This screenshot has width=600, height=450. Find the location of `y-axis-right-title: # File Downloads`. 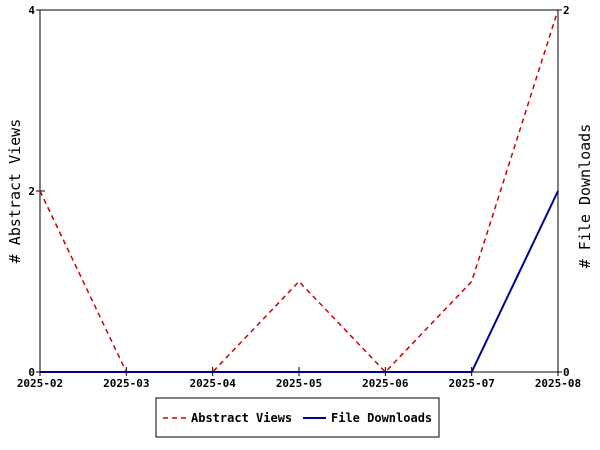

y-axis-right-title: # File Downloads is located at coordinates (585, 196).